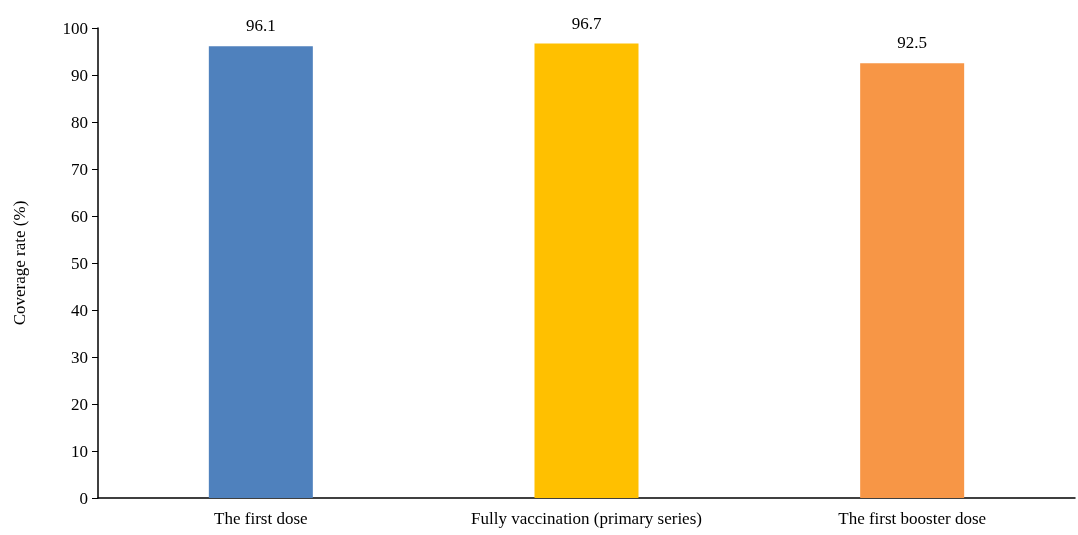 This screenshot has height=535, width=1078. Describe the element at coordinates (586, 23) in the screenshot. I see `data-label: 96.7` at that location.